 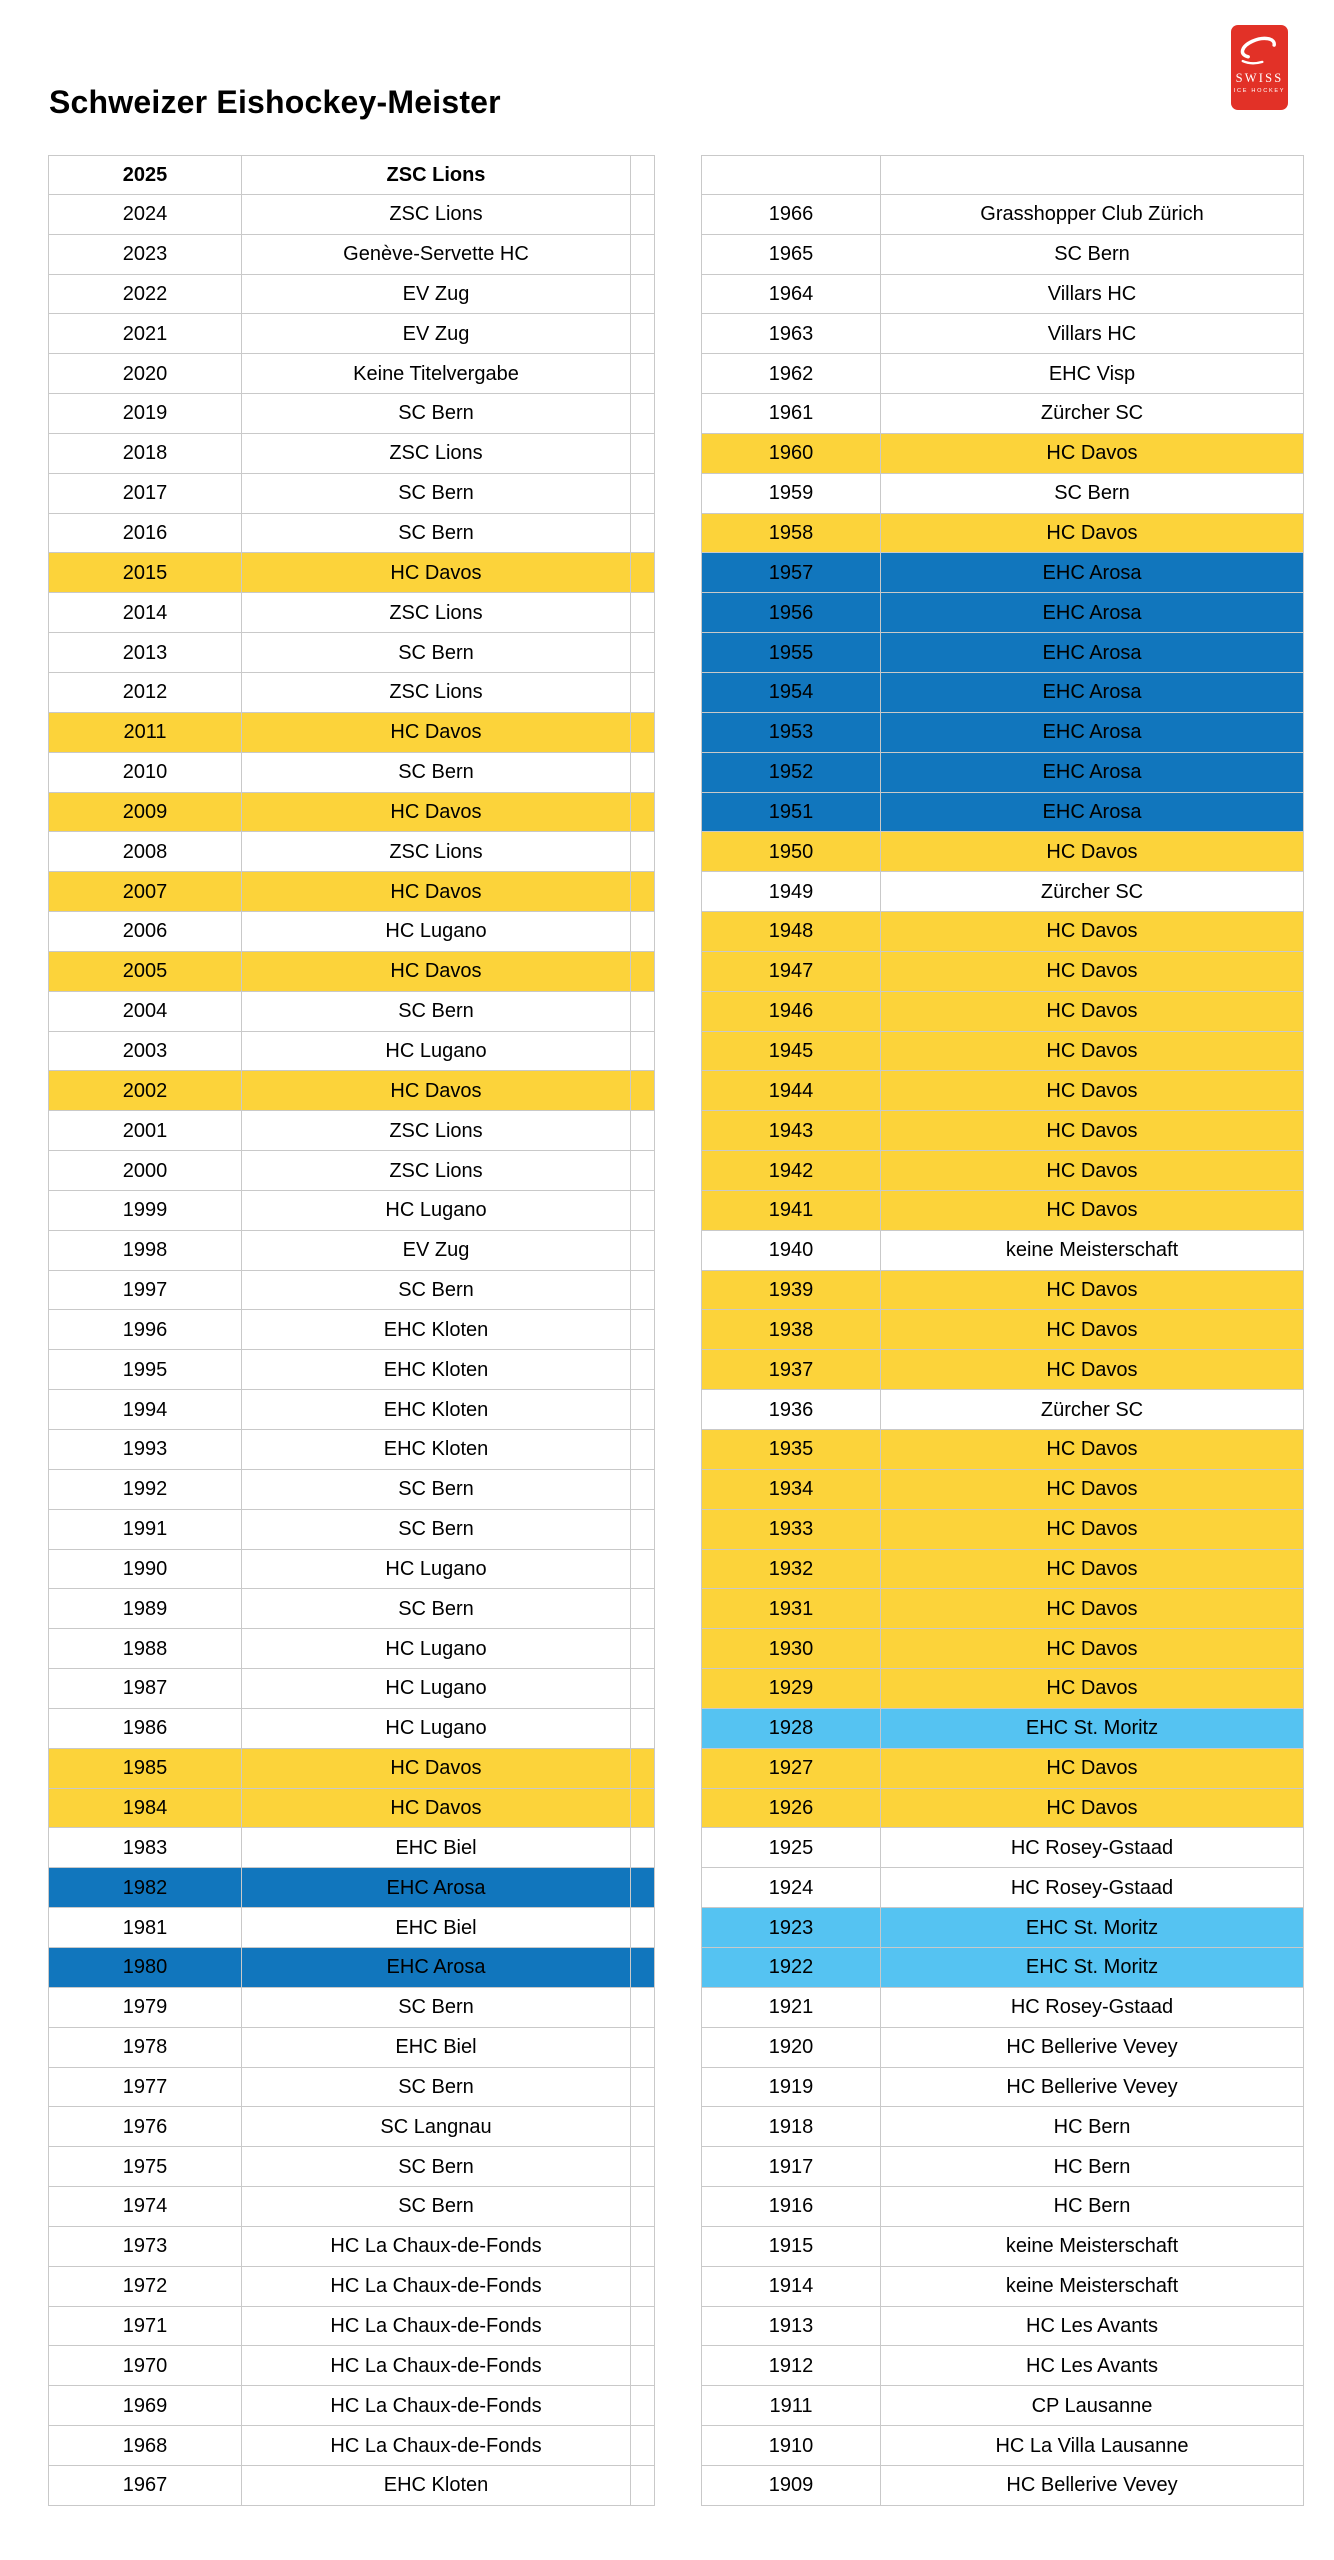 I want to click on logo-text-swiss: SWISS, so click(x=1259, y=78).